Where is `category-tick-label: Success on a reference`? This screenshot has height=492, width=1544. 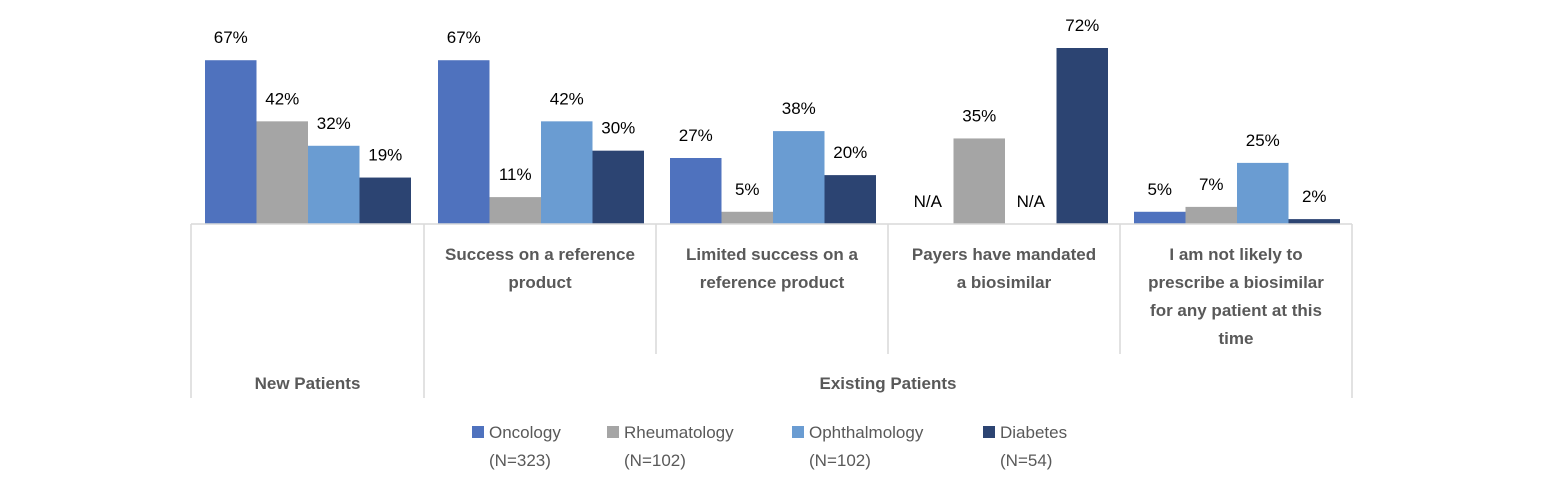 category-tick-label: Success on a reference is located at coordinates (540, 254).